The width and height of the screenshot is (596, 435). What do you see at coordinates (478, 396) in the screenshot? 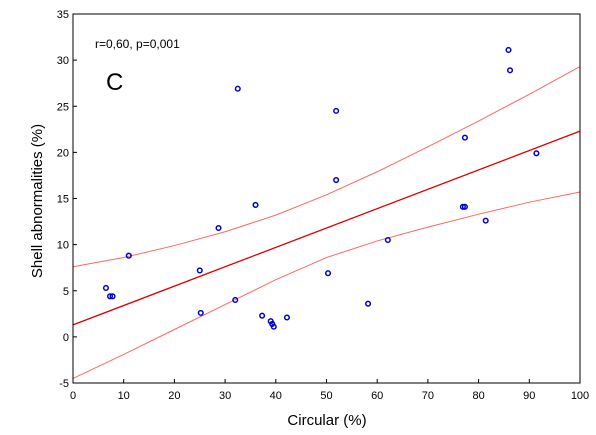
I see `x-tick-label: 80` at bounding box center [478, 396].